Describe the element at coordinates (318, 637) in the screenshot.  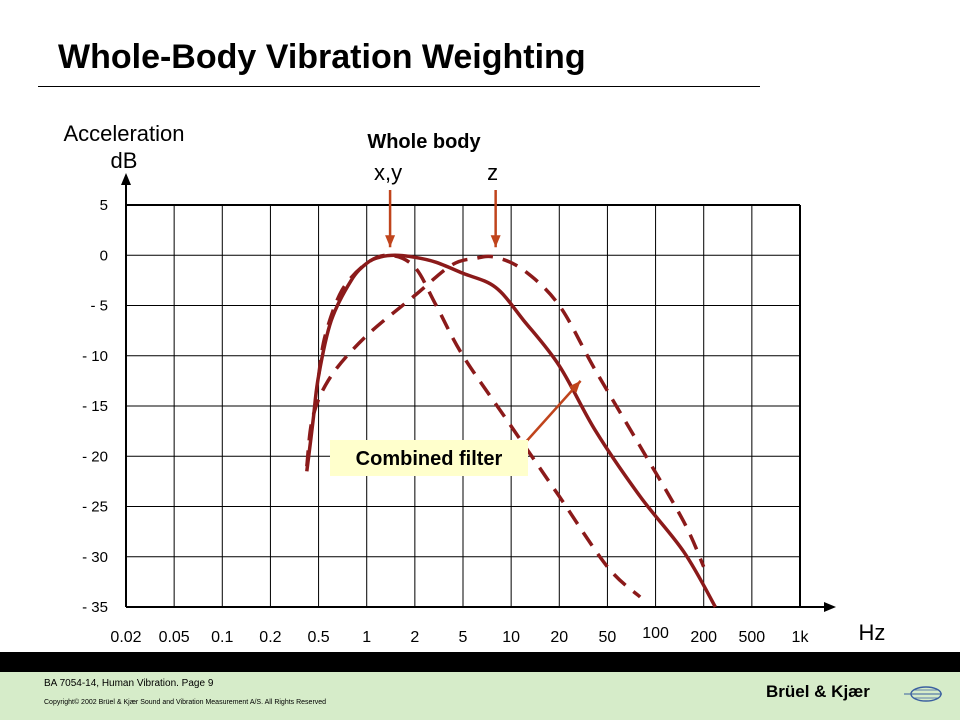
I see `x-tick-label: 0.5` at that location.